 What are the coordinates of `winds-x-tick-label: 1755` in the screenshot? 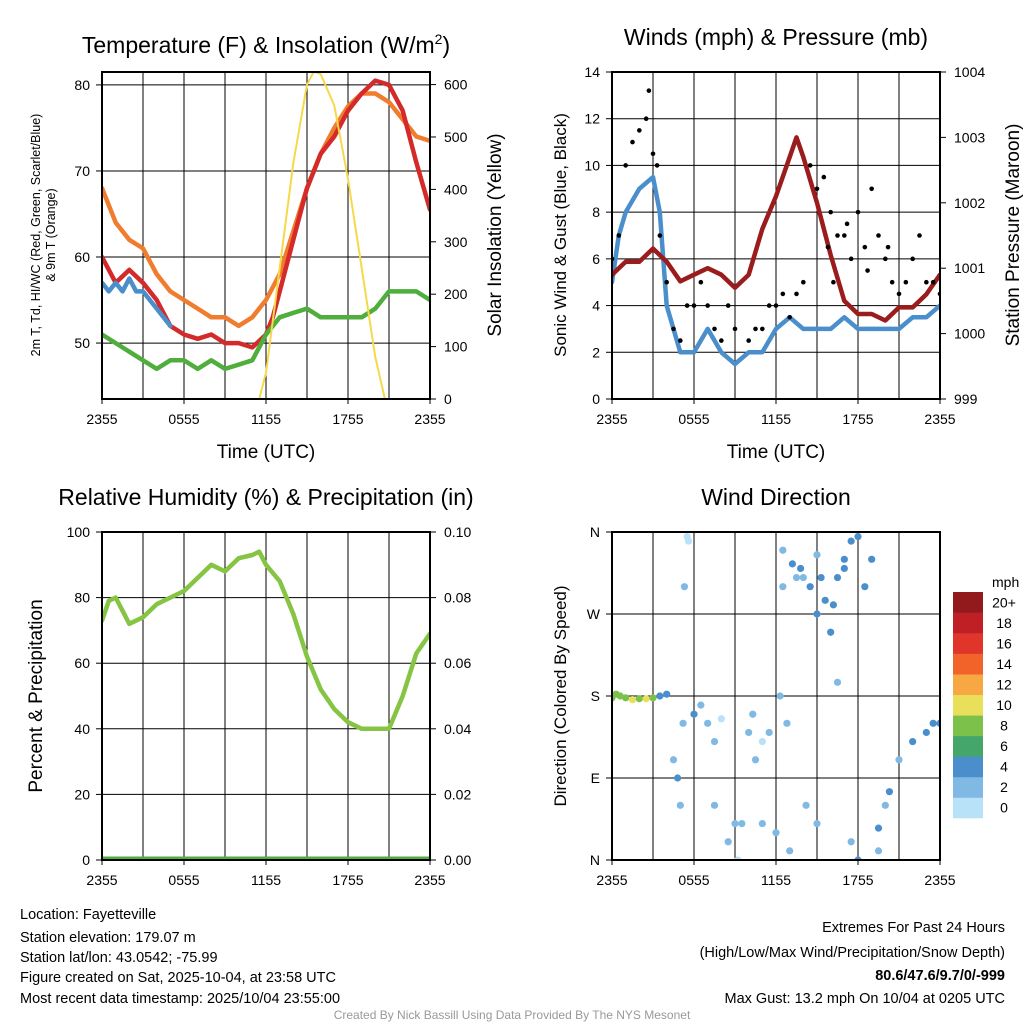 It's located at (857, 419).